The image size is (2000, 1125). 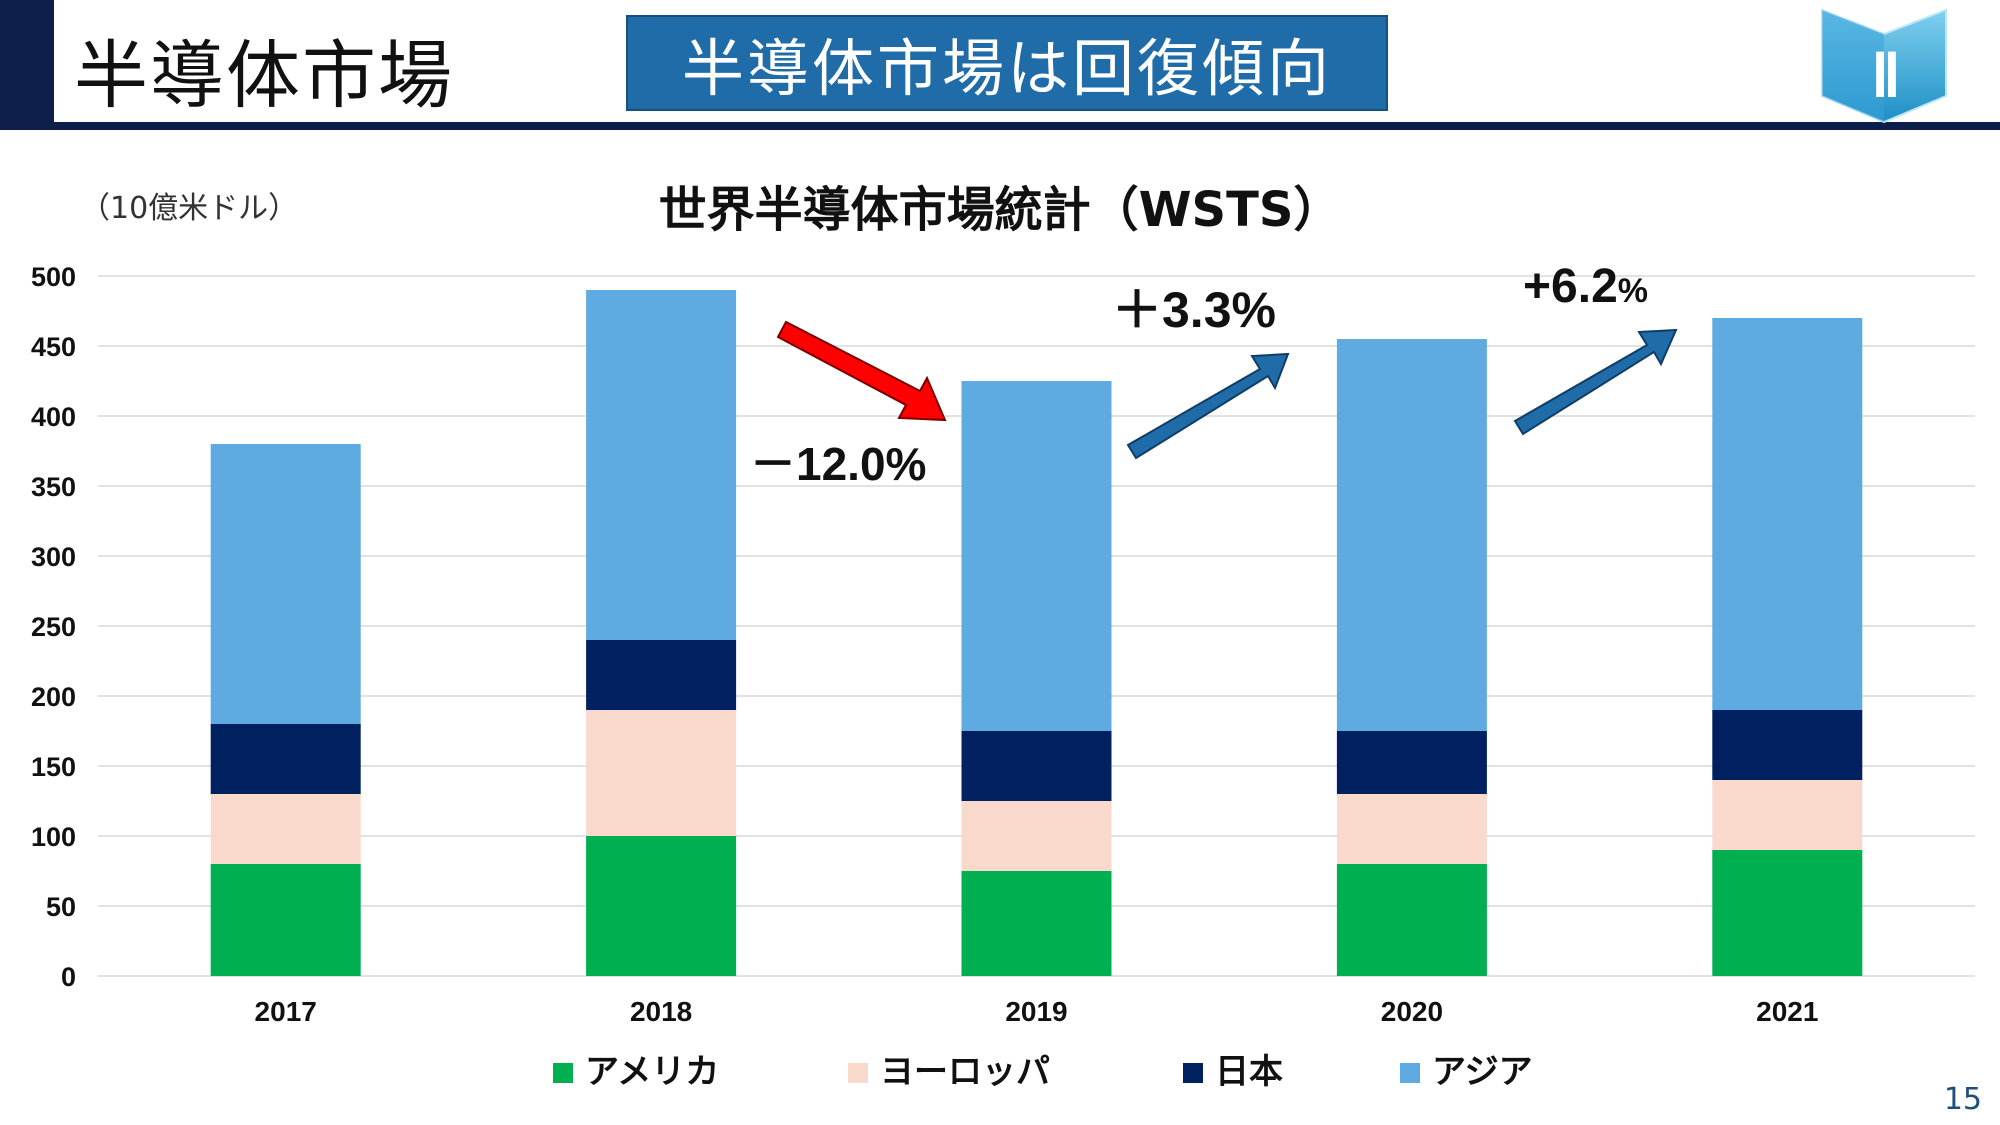 I want to click on x-tick-label: 2021, so click(x=1787, y=1011).